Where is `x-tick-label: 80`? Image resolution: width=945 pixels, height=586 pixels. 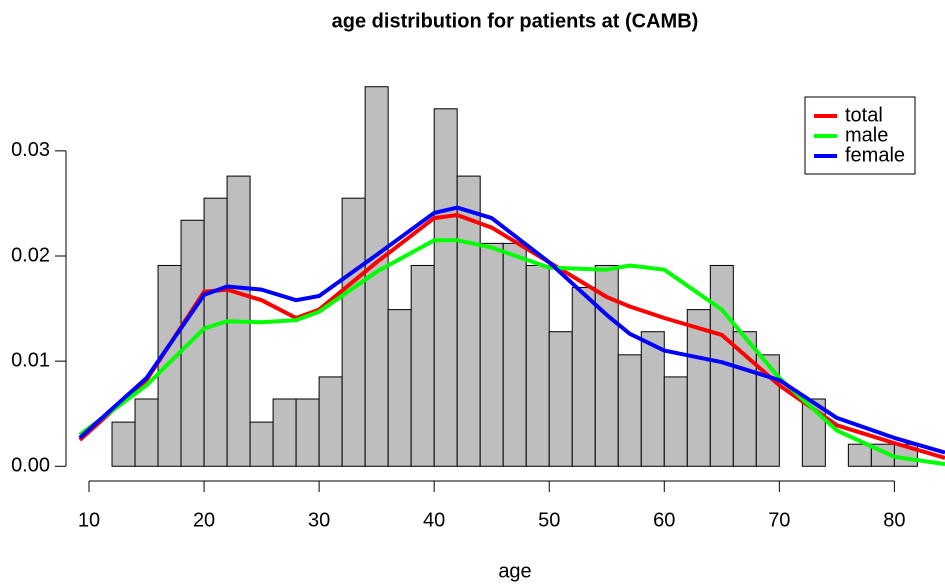 x-tick-label: 80 is located at coordinates (894, 520).